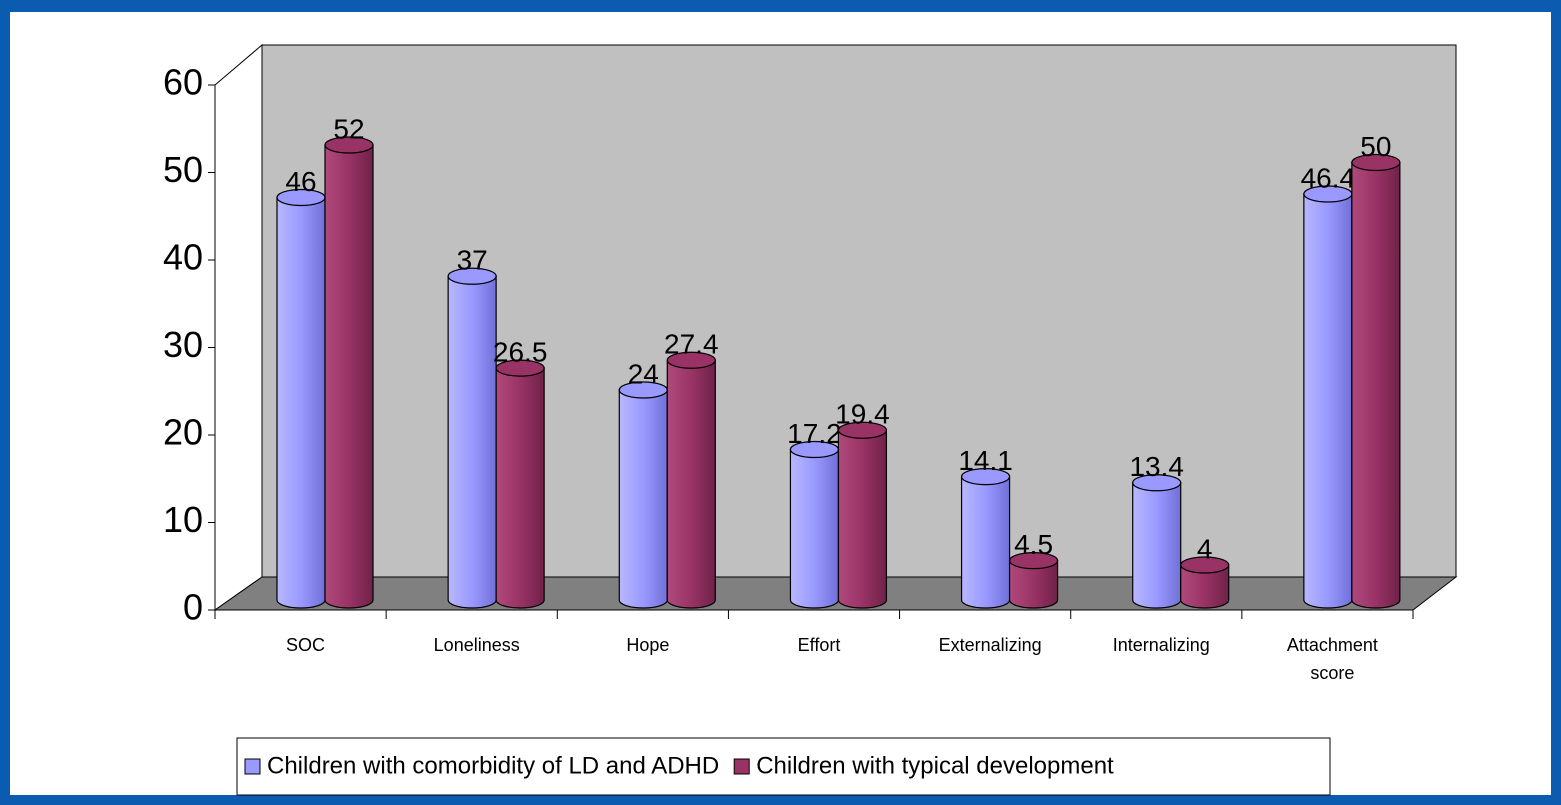 Image resolution: width=1561 pixels, height=805 pixels. Describe the element at coordinates (183, 257) in the screenshot. I see `y-tick-label: 40` at that location.